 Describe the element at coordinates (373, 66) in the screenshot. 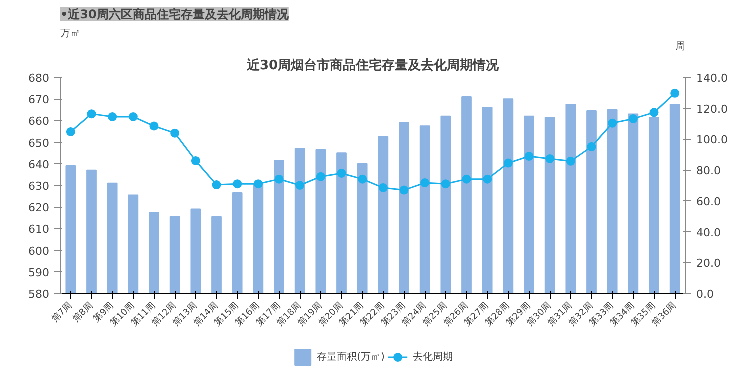

I see `chart-title: 近30周烟台市商品住宅存量及去化周期情况` at that location.